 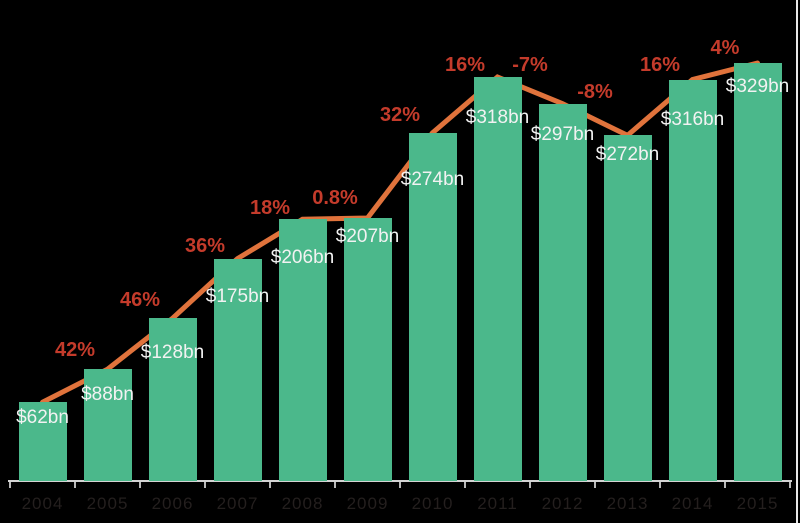 What do you see at coordinates (172, 353) in the screenshot?
I see `bar-value-label: $128bn` at bounding box center [172, 353].